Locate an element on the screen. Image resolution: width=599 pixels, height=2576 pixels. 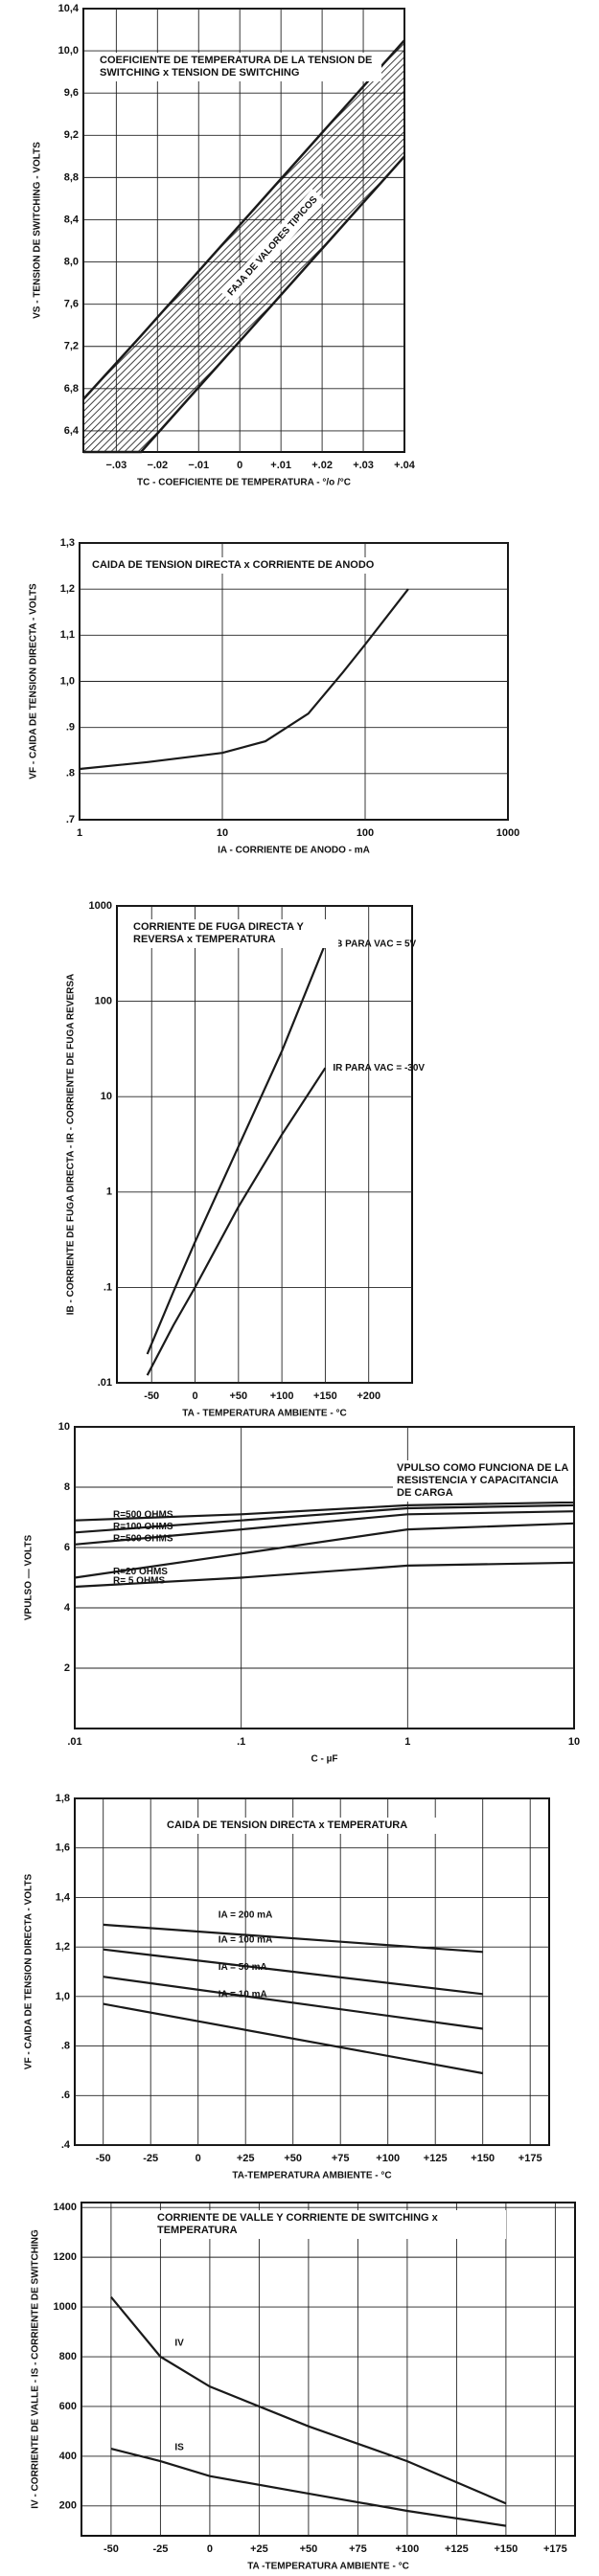
y-tick-label: 1,3 is located at coordinates (67, 543).